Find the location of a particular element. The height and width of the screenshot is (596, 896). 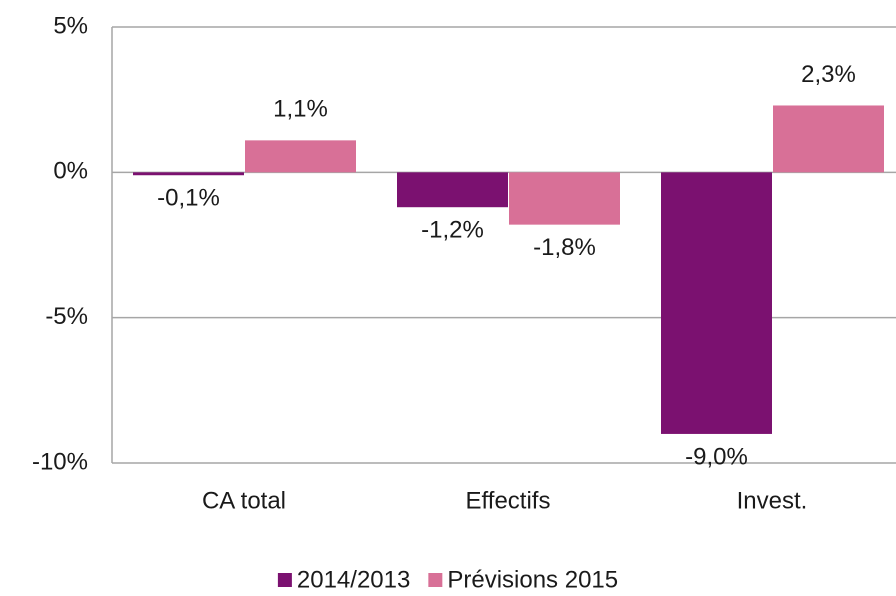

value-label: 2,3% is located at coordinates (828, 74).